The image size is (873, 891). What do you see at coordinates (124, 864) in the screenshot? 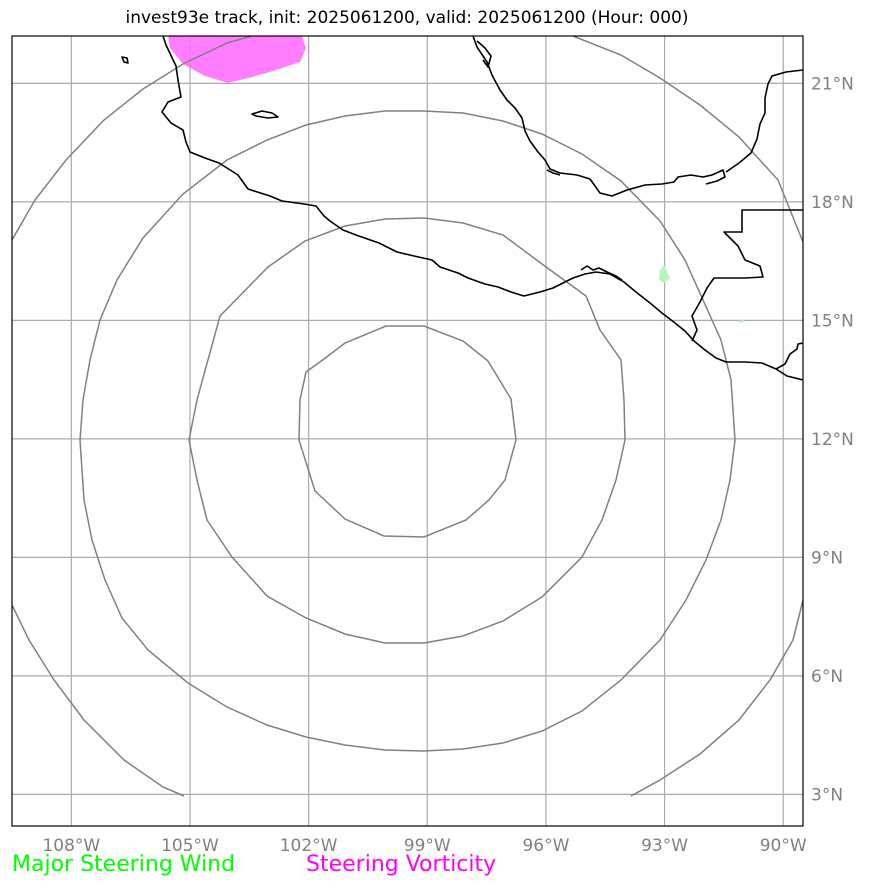
I see `legend-major-steering-wind: Major Steering Wind` at bounding box center [124, 864].